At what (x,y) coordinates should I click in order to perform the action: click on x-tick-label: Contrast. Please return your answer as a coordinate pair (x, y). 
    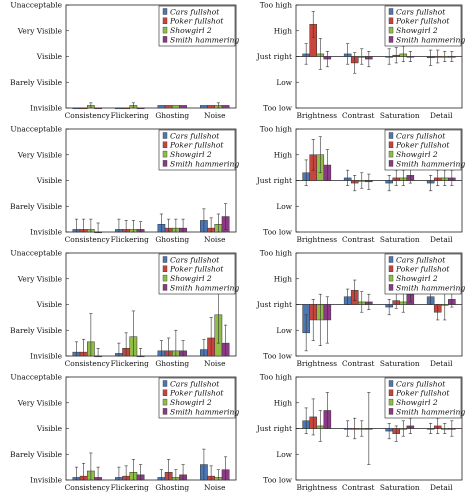
    Looking at the image, I should click on (358, 115).